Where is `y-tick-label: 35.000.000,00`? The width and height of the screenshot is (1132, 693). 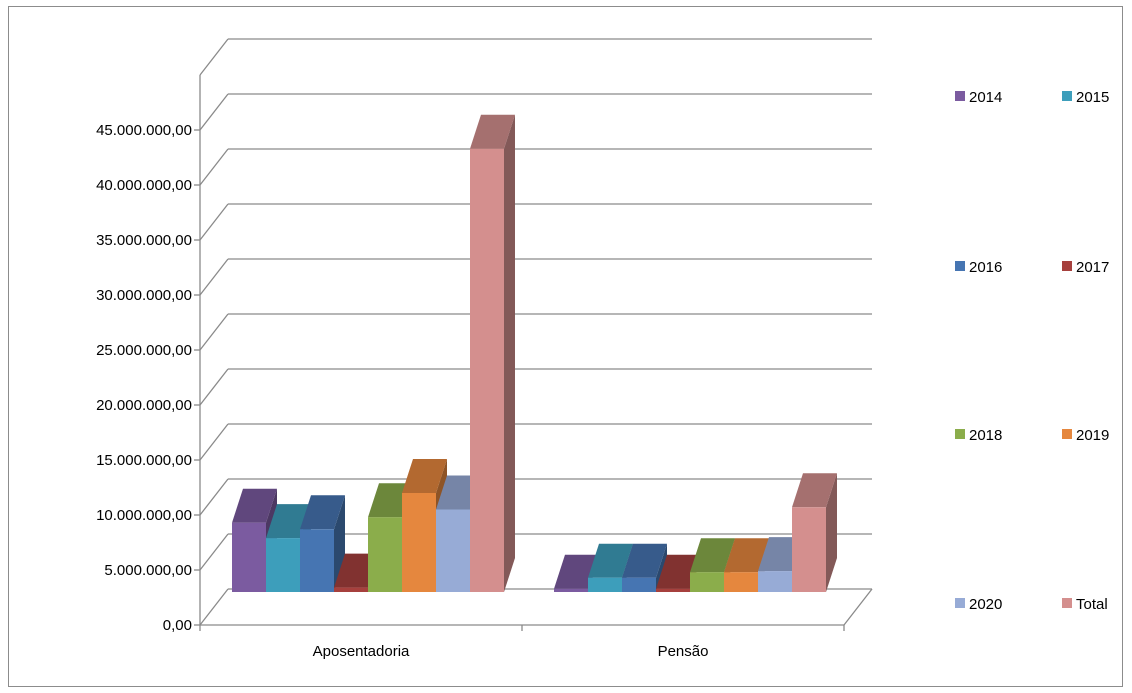
y-tick-label: 35.000.000,00 is located at coordinates (144, 240).